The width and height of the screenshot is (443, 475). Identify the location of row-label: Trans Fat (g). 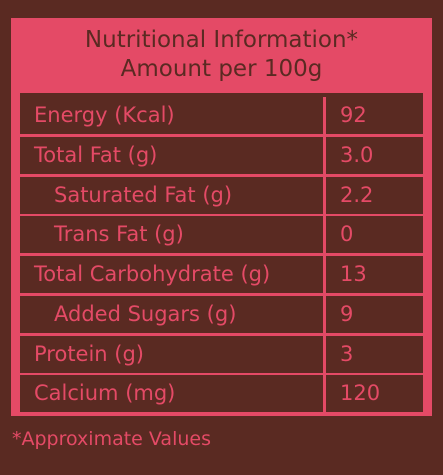
(173, 234).